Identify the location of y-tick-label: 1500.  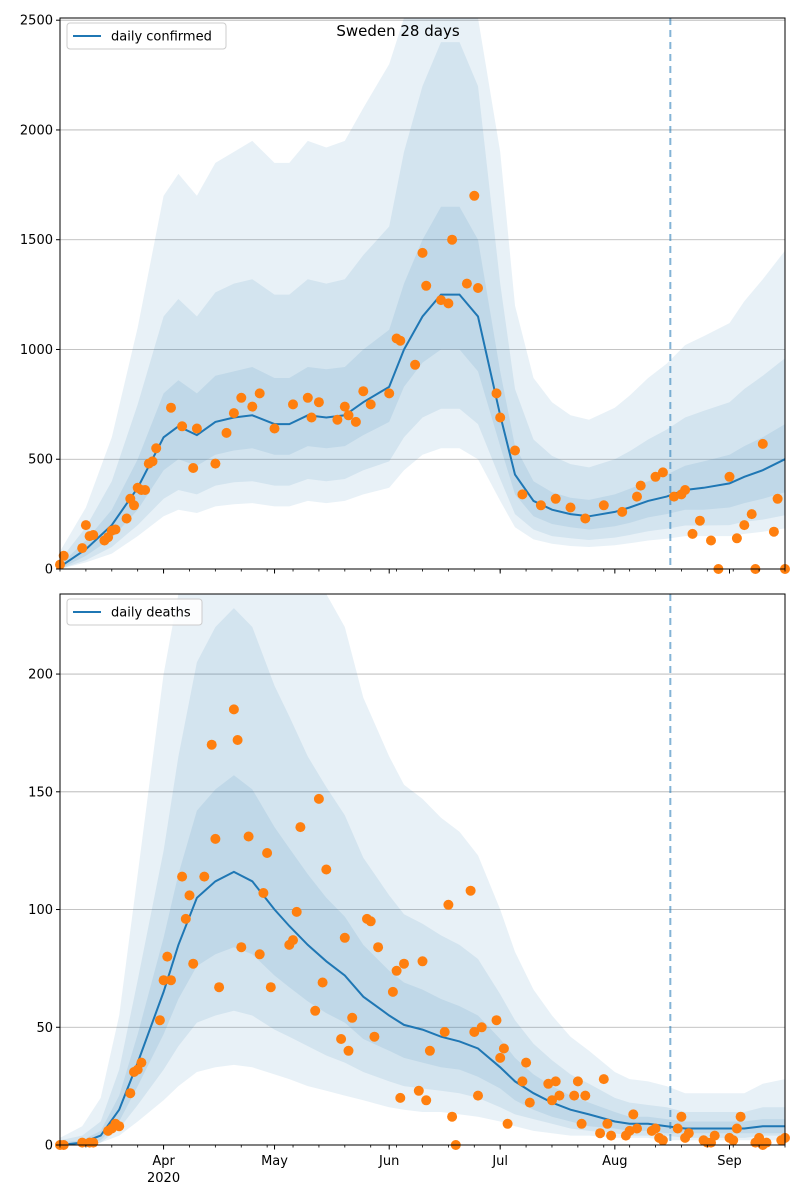
(36, 240).